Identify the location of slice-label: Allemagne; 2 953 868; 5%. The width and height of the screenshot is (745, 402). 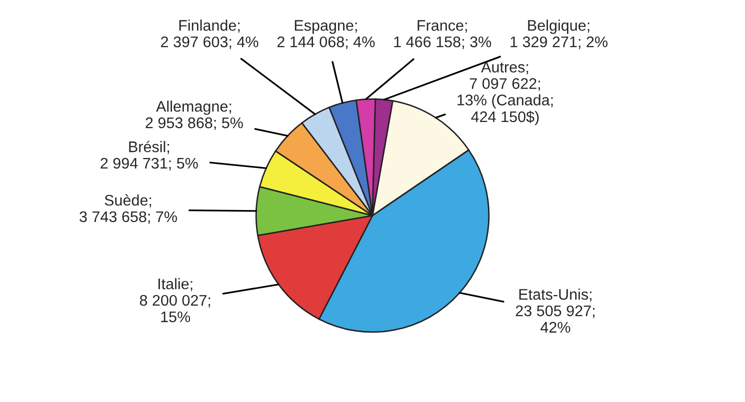
(194, 115).